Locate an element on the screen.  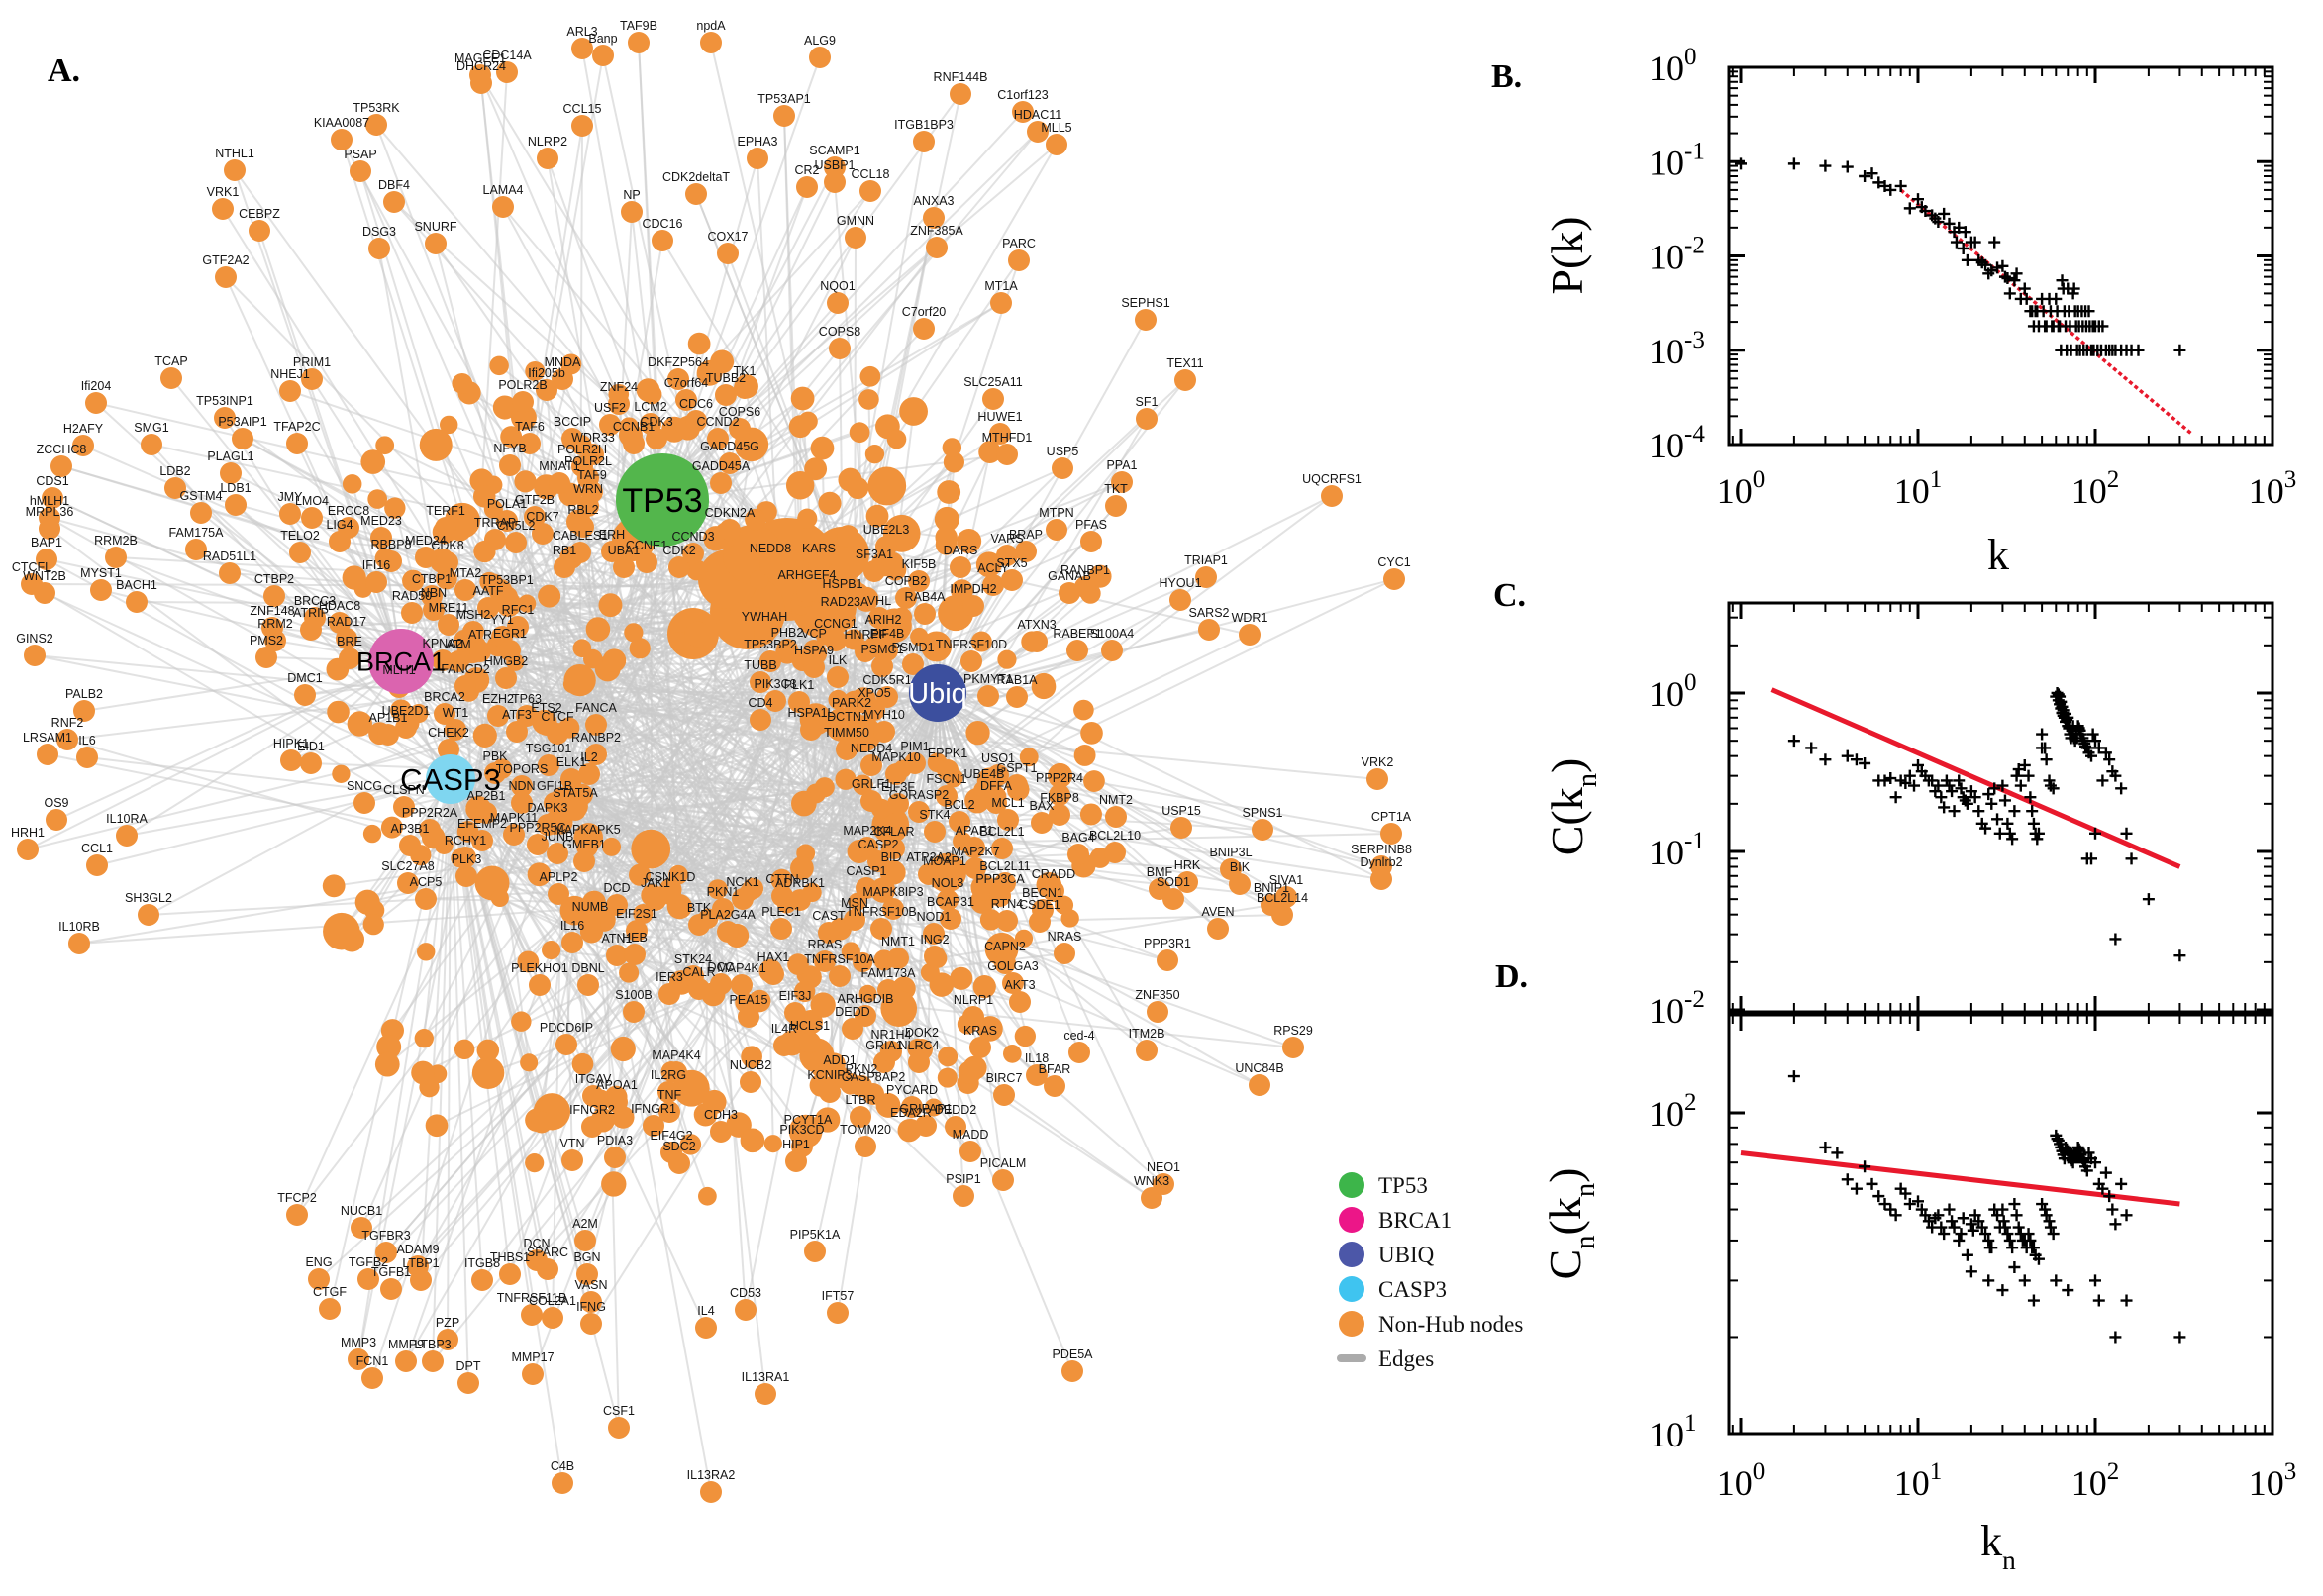
node-label: TP53INP1 is located at coordinates (225, 401).